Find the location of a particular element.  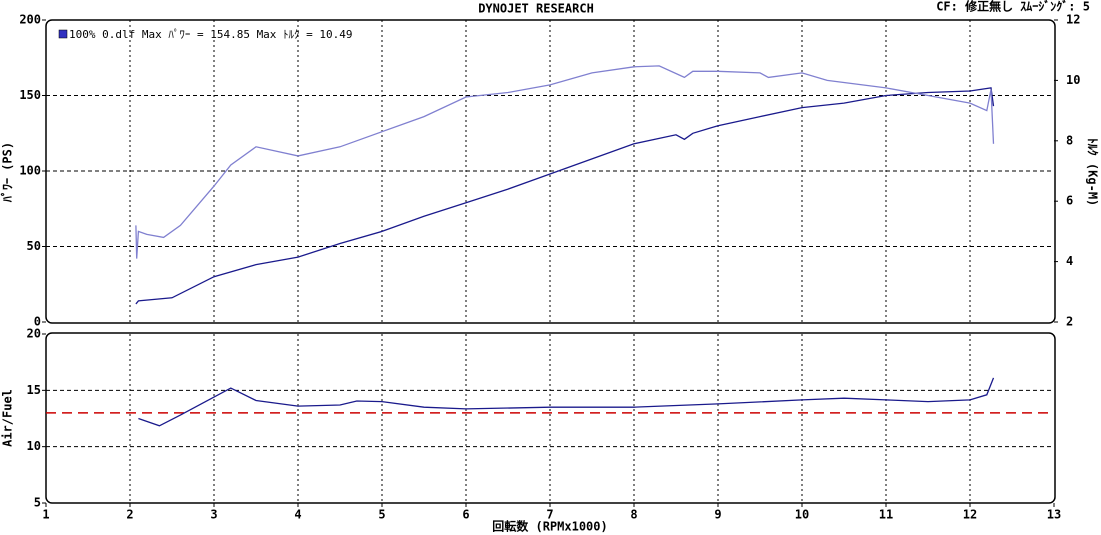

x-tick-label: 11 is located at coordinates (886, 515).